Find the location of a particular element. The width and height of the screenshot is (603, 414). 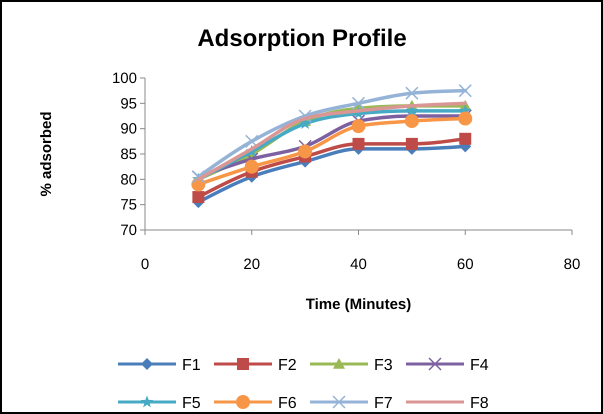

legend-label: F8 is located at coordinates (479, 403).